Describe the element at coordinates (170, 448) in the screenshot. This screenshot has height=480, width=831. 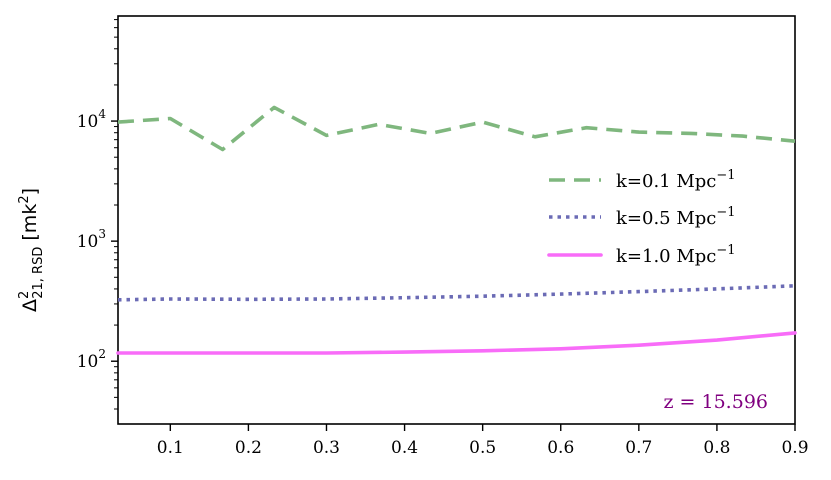
I see `x-tick-label: 0.1` at that location.